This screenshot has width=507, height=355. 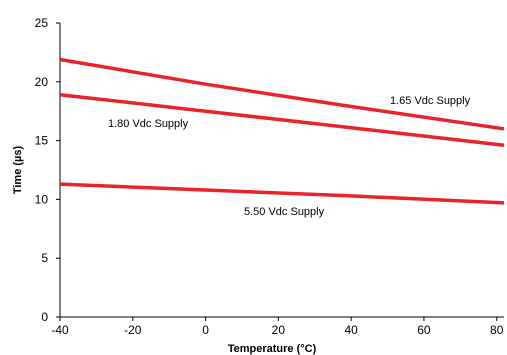 What do you see at coordinates (430, 101) in the screenshot?
I see `series-label-0: 1.65 Vdc Supply` at bounding box center [430, 101].